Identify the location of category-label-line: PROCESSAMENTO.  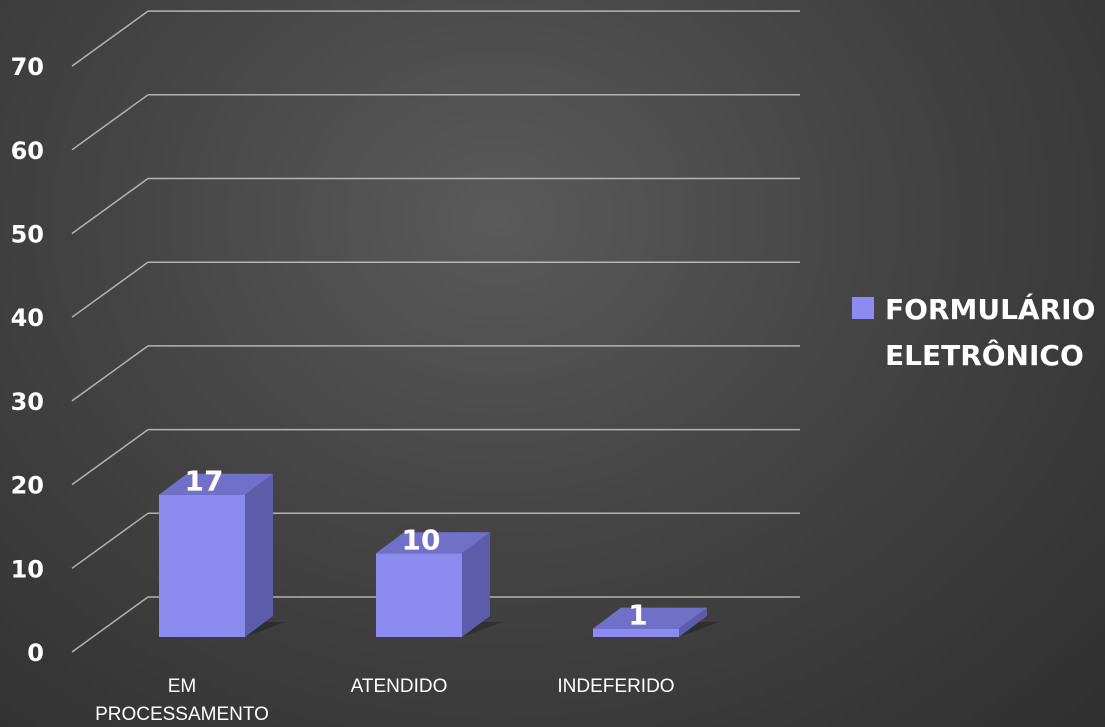
(182, 714).